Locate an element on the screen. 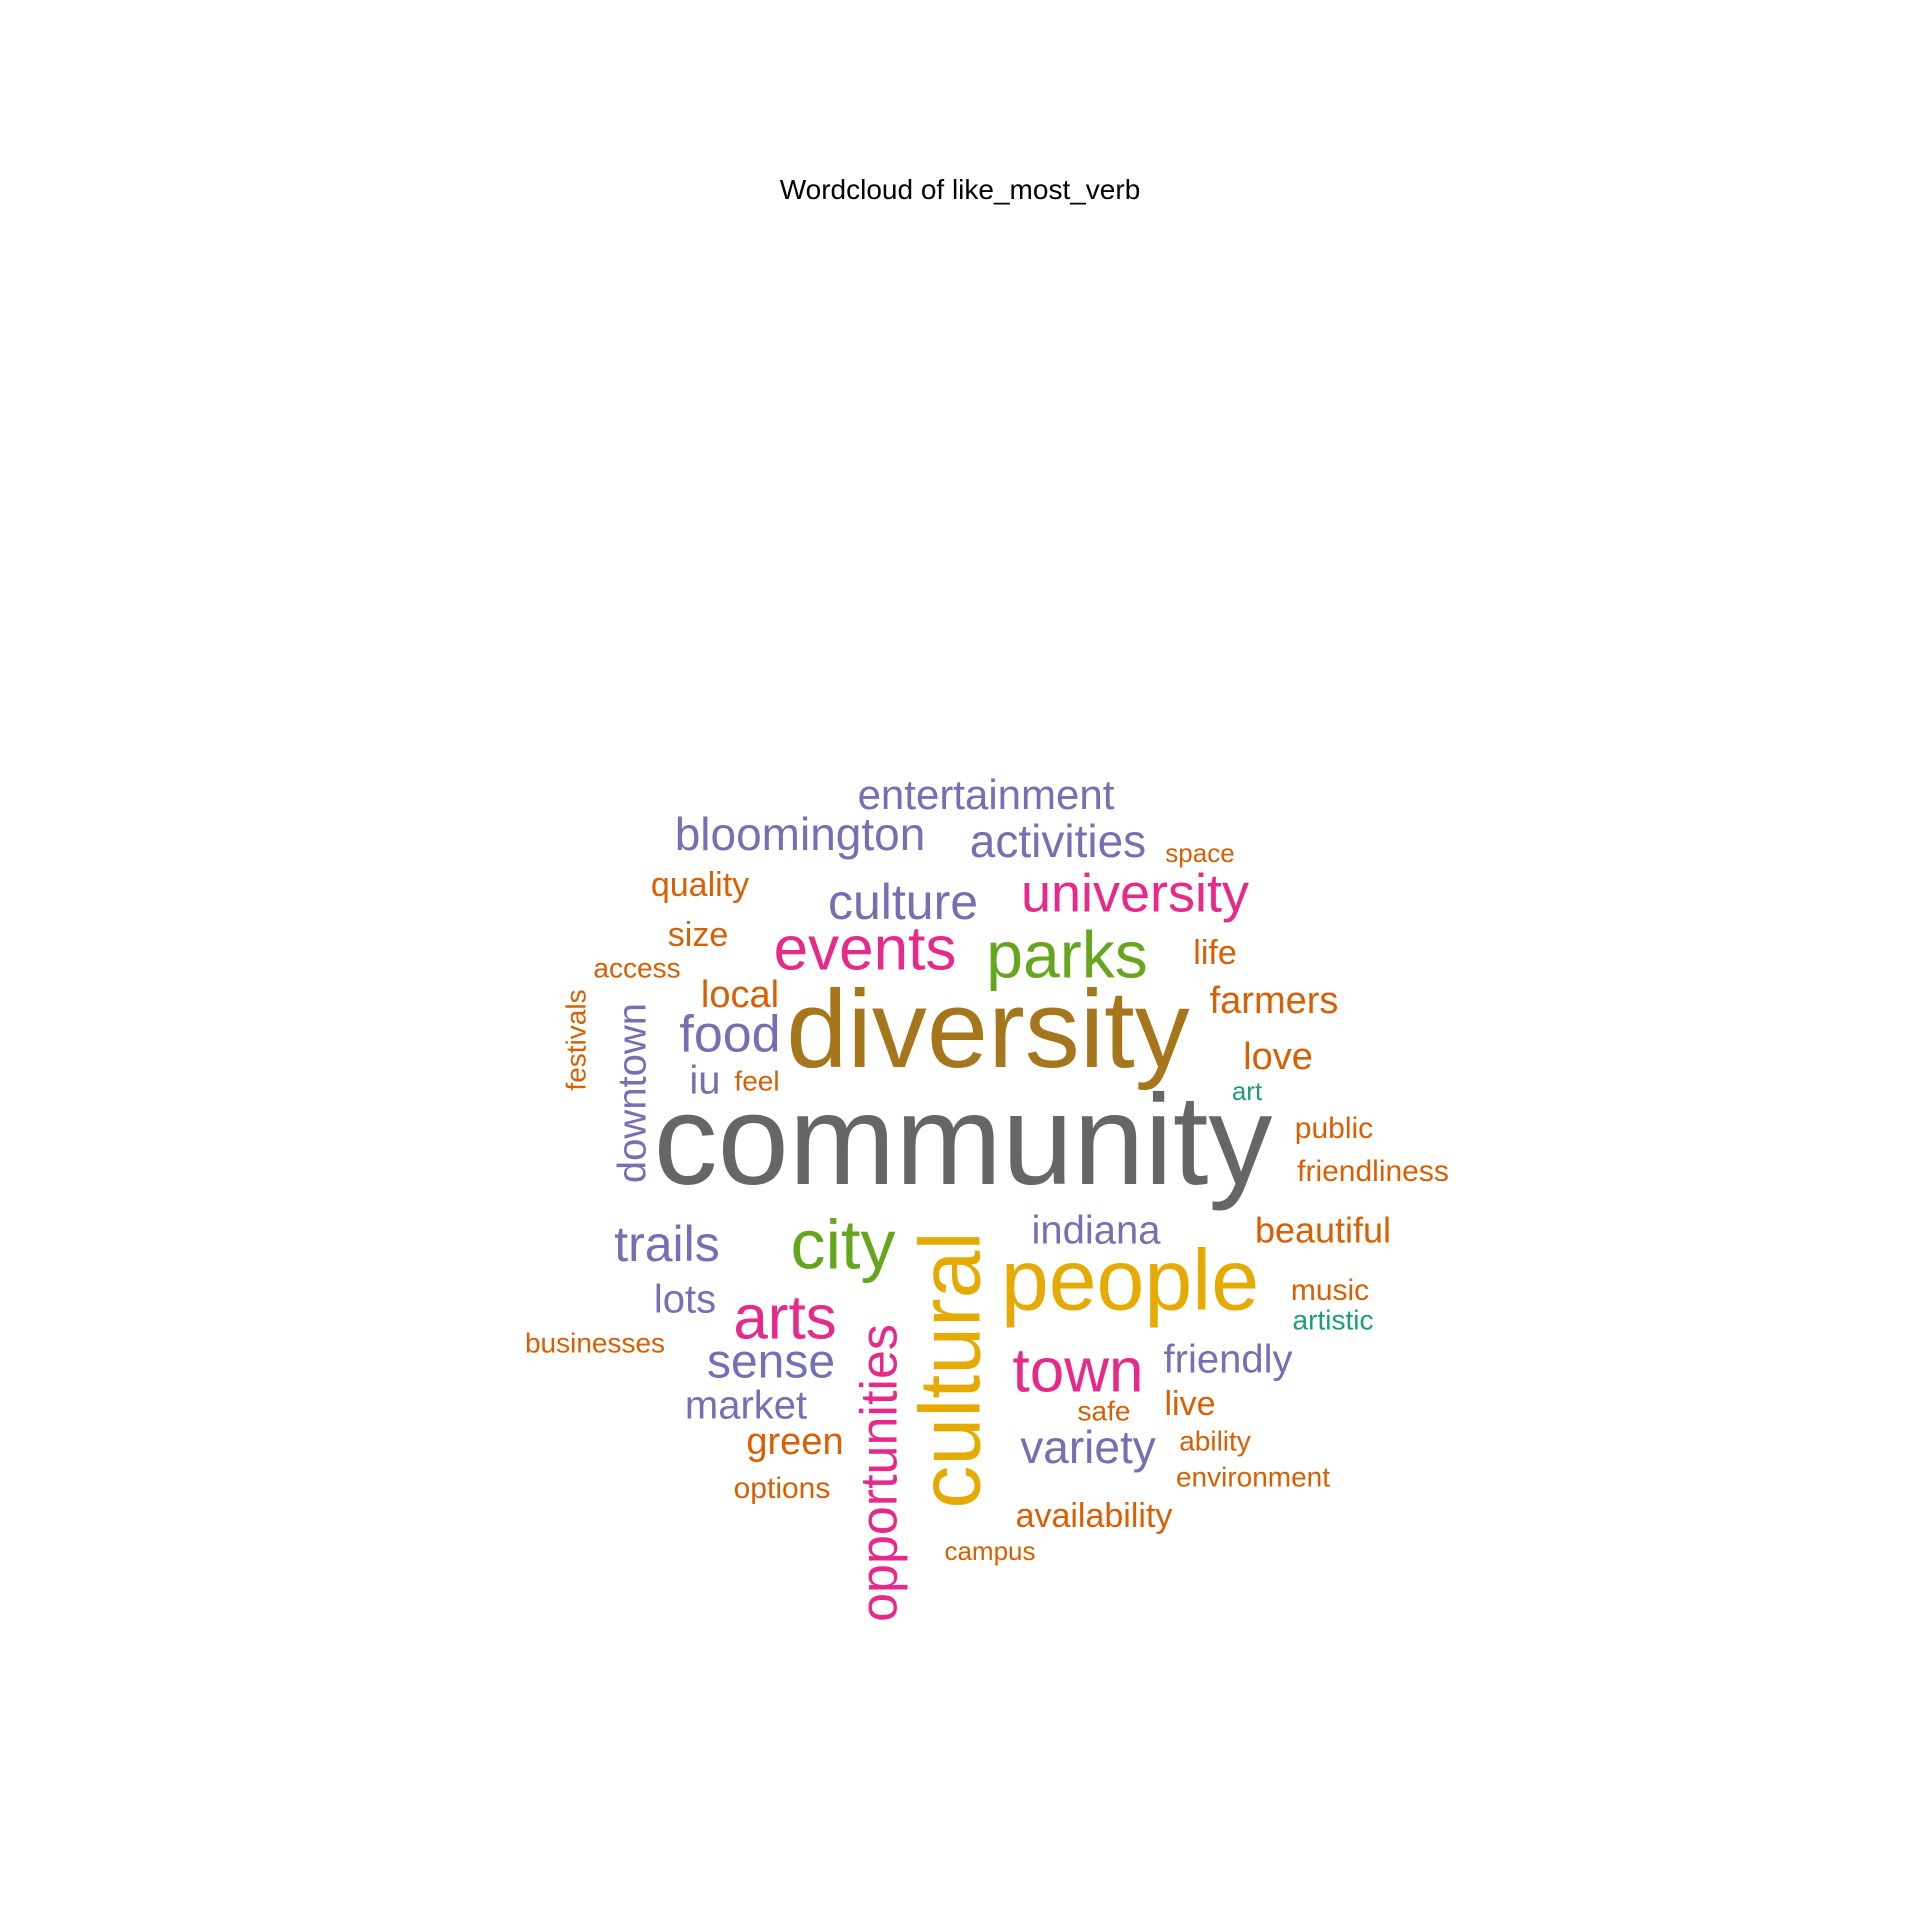 The width and height of the screenshot is (1920, 1920). word-love: love is located at coordinates (1278, 1057).